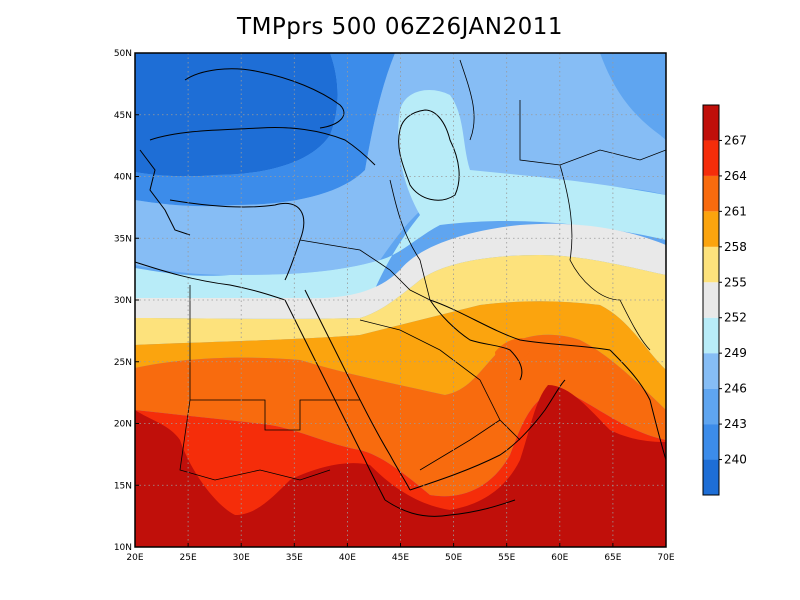  What do you see at coordinates (735, 282) in the screenshot?
I see `colorbar-label: 255` at bounding box center [735, 282].